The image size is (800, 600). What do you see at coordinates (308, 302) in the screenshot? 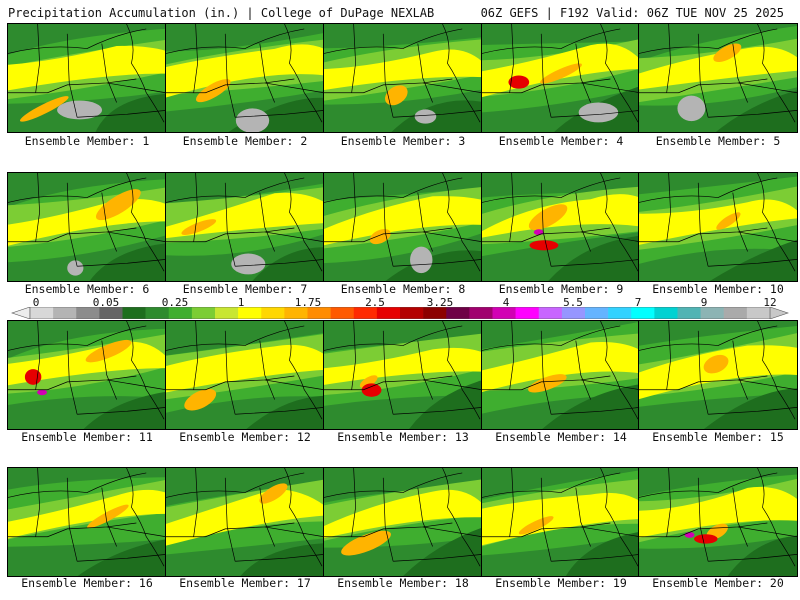
I see `colorbar-tick-label: 1.75` at bounding box center [308, 302].